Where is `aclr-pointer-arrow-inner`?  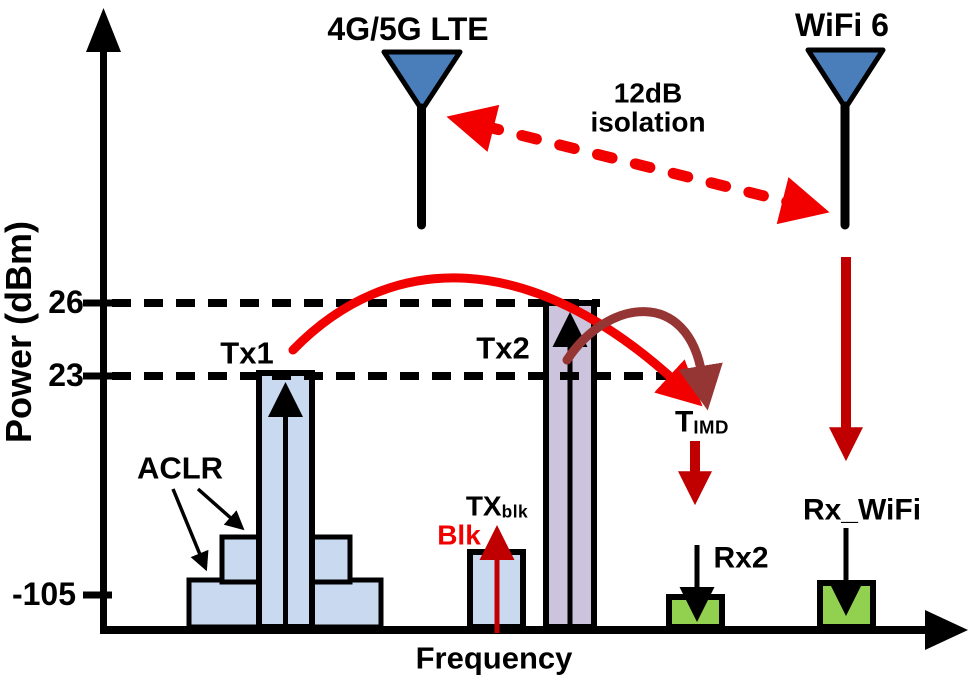 aclr-pointer-arrow-inner is located at coordinates (220, 509).